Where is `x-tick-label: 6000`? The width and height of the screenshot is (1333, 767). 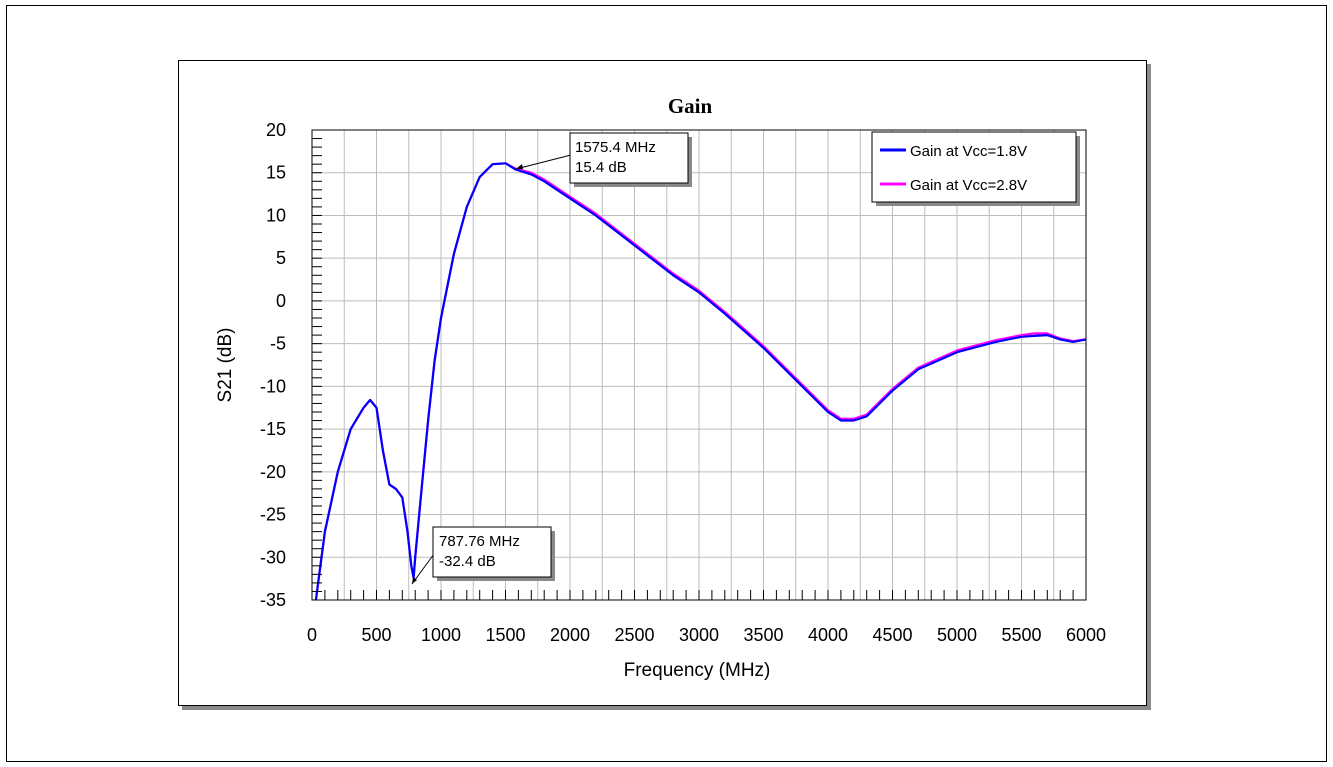 x-tick-label: 6000 is located at coordinates (1086, 635).